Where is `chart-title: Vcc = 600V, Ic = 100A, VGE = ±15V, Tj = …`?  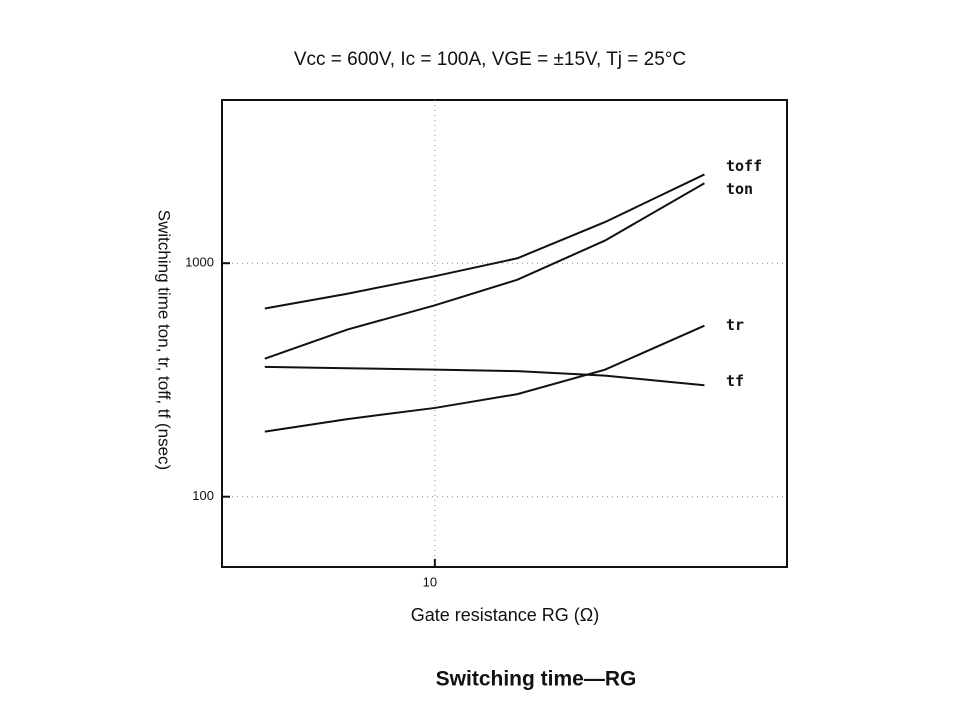
chart-title: Vcc = 600V, Ic = 100A, VGE = ±15V, Tj = … is located at coordinates (490, 59).